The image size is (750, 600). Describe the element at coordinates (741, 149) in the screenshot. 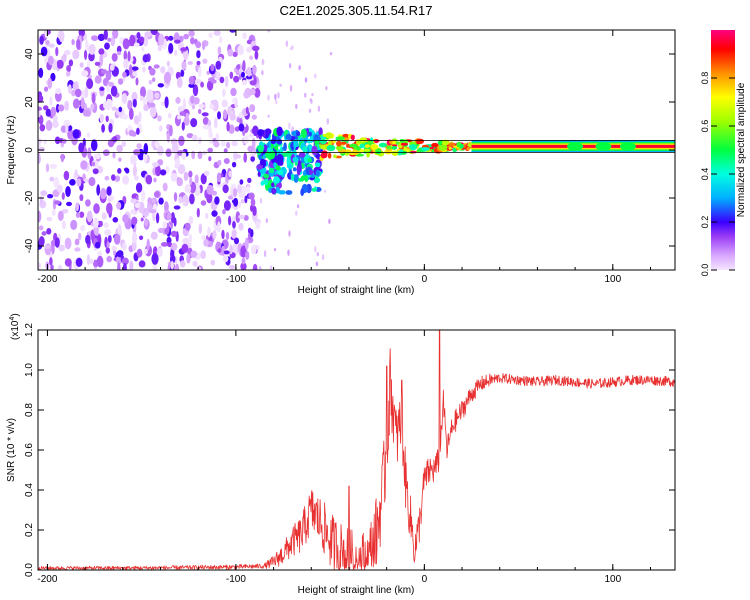

I see `colorbar-label: Normalized spectral amplitude` at that location.